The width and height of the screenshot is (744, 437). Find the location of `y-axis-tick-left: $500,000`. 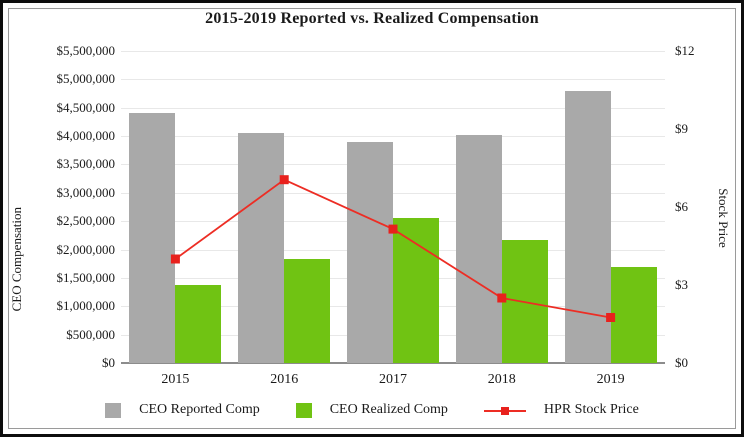

y-axis-tick-left: $500,000 is located at coordinates (90, 334).